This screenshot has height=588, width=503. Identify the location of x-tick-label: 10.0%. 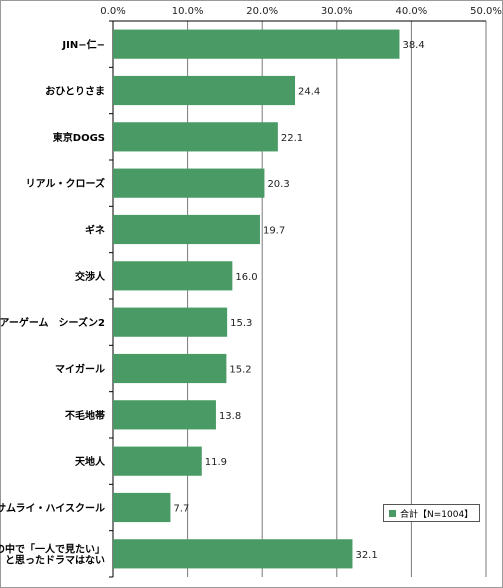
(188, 11).